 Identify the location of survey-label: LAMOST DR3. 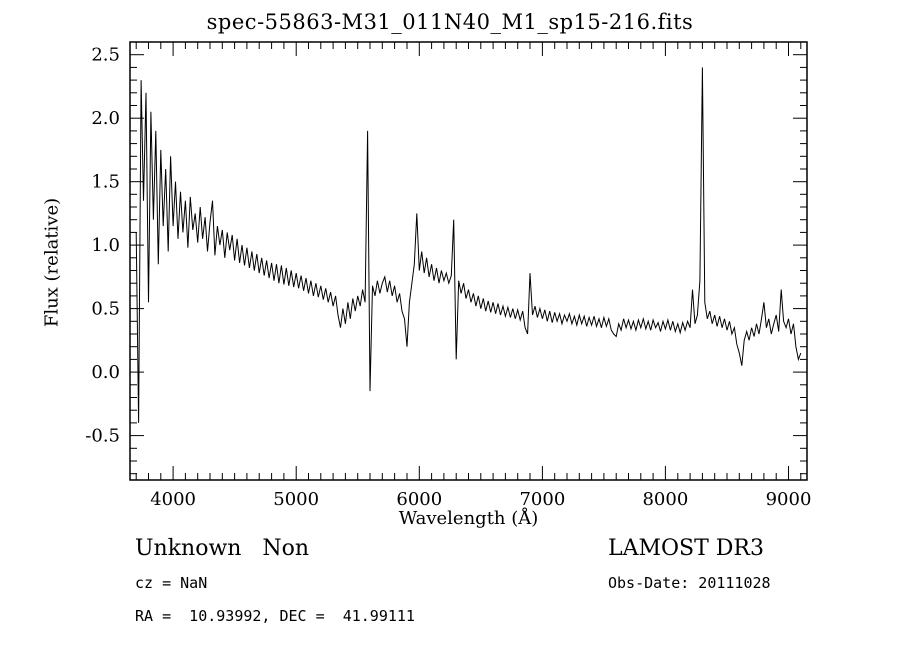
(686, 548).